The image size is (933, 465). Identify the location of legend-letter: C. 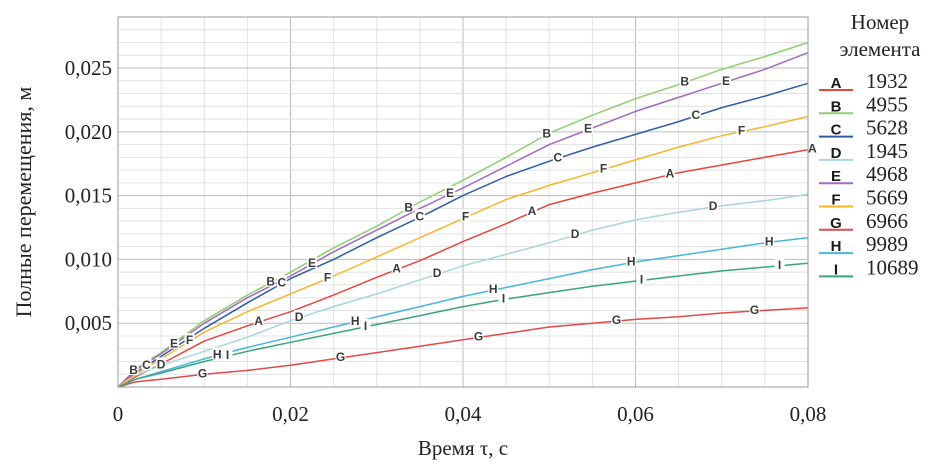
(836, 130).